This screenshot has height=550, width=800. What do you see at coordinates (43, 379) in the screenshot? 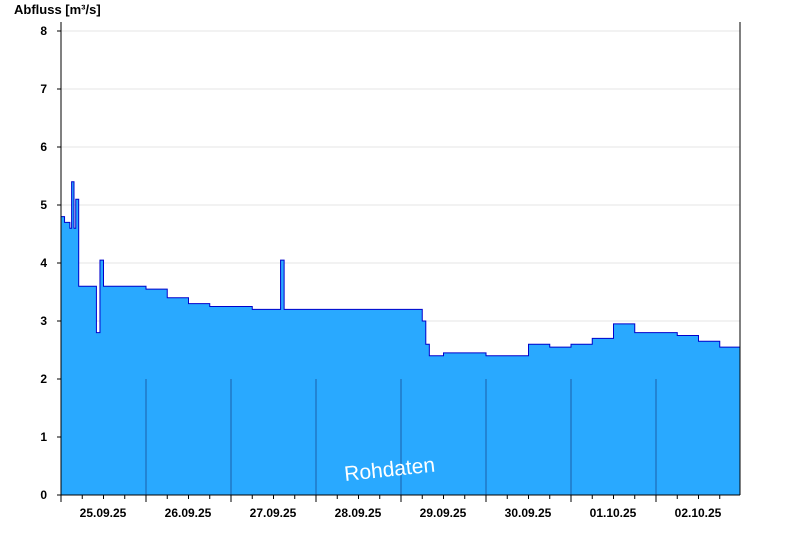
I see `y-tick-label: 2` at bounding box center [43, 379].